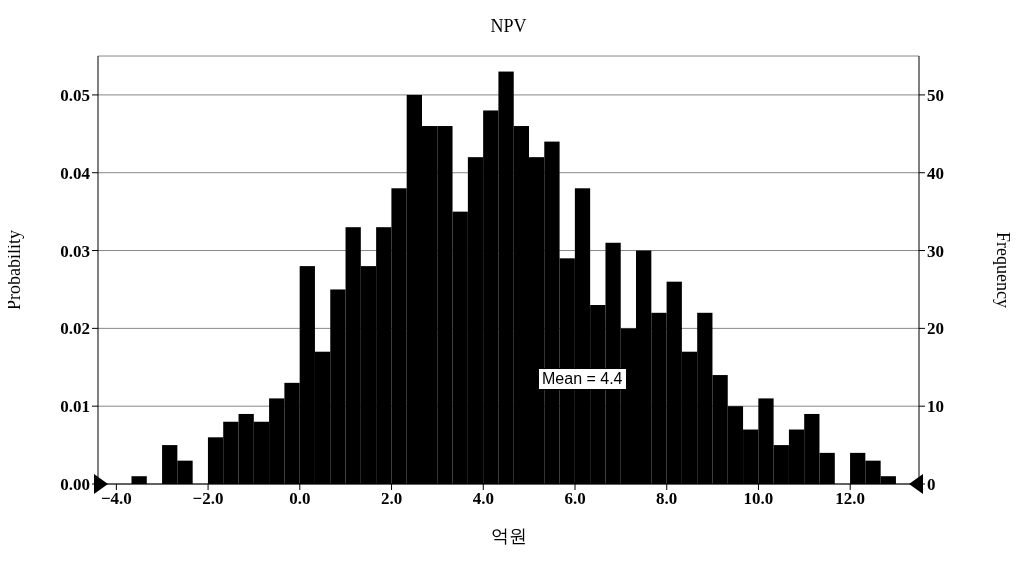  I want to click on x-tick-label: −4.0, so click(116, 499).